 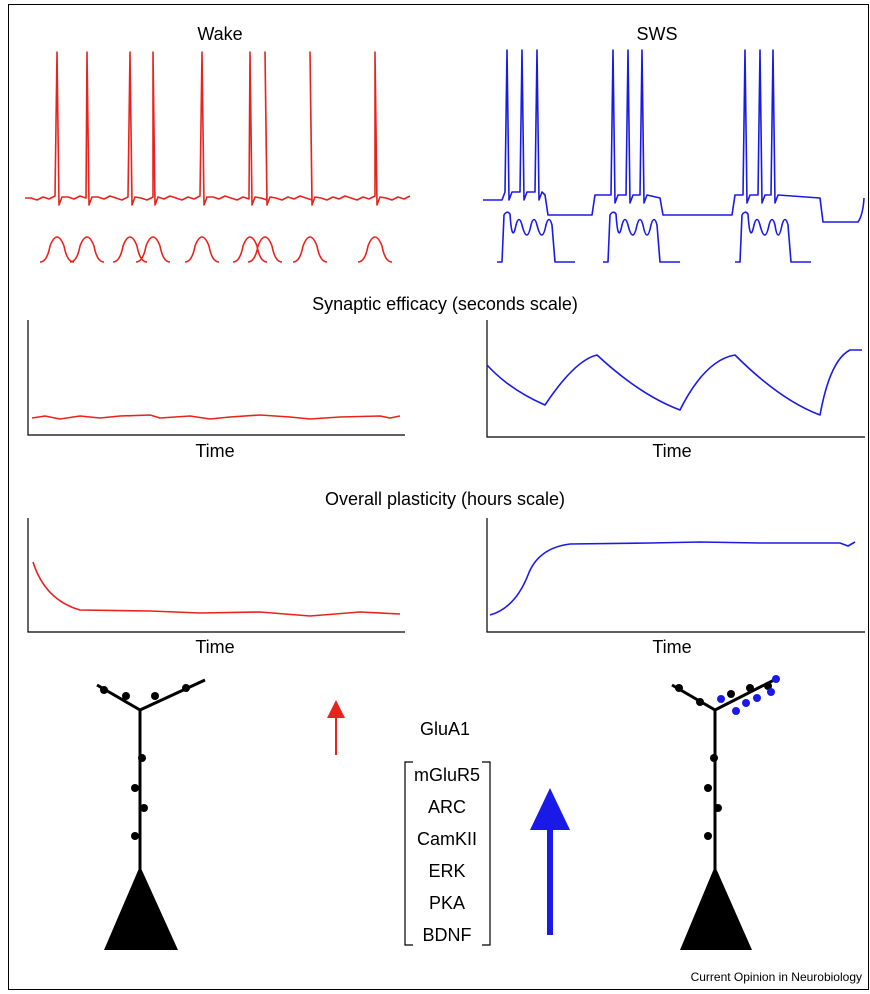 What do you see at coordinates (447, 935) in the screenshot?
I see `molecule: BDNF` at bounding box center [447, 935].